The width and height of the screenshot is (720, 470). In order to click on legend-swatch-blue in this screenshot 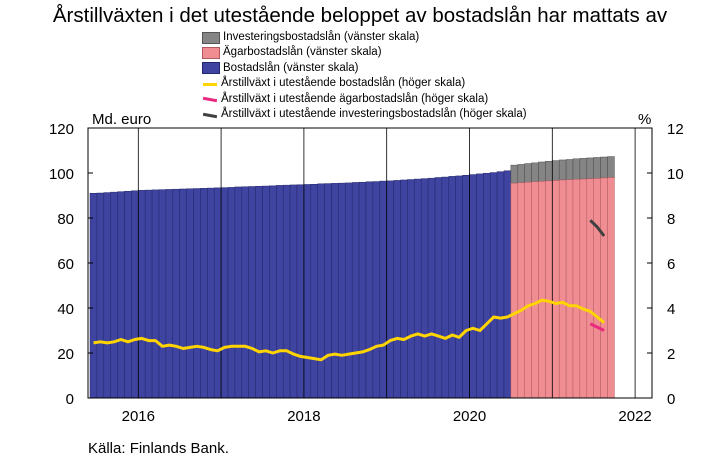, I will do `click(211, 68)`.